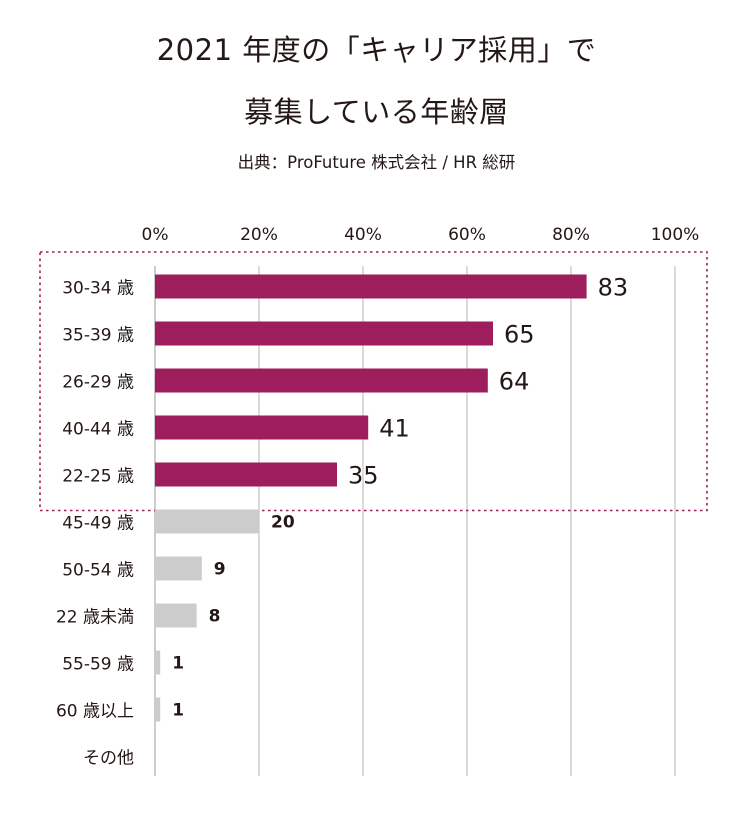  What do you see at coordinates (95, 712) in the screenshot?
I see `category-label: 60 歳以上` at bounding box center [95, 712].